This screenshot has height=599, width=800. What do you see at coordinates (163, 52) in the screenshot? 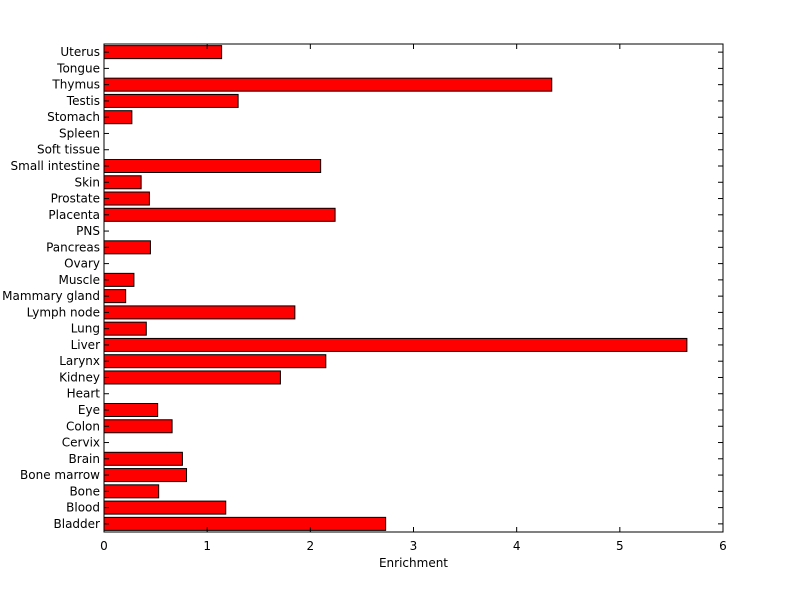
I see `bar-uterus` at bounding box center [163, 52].